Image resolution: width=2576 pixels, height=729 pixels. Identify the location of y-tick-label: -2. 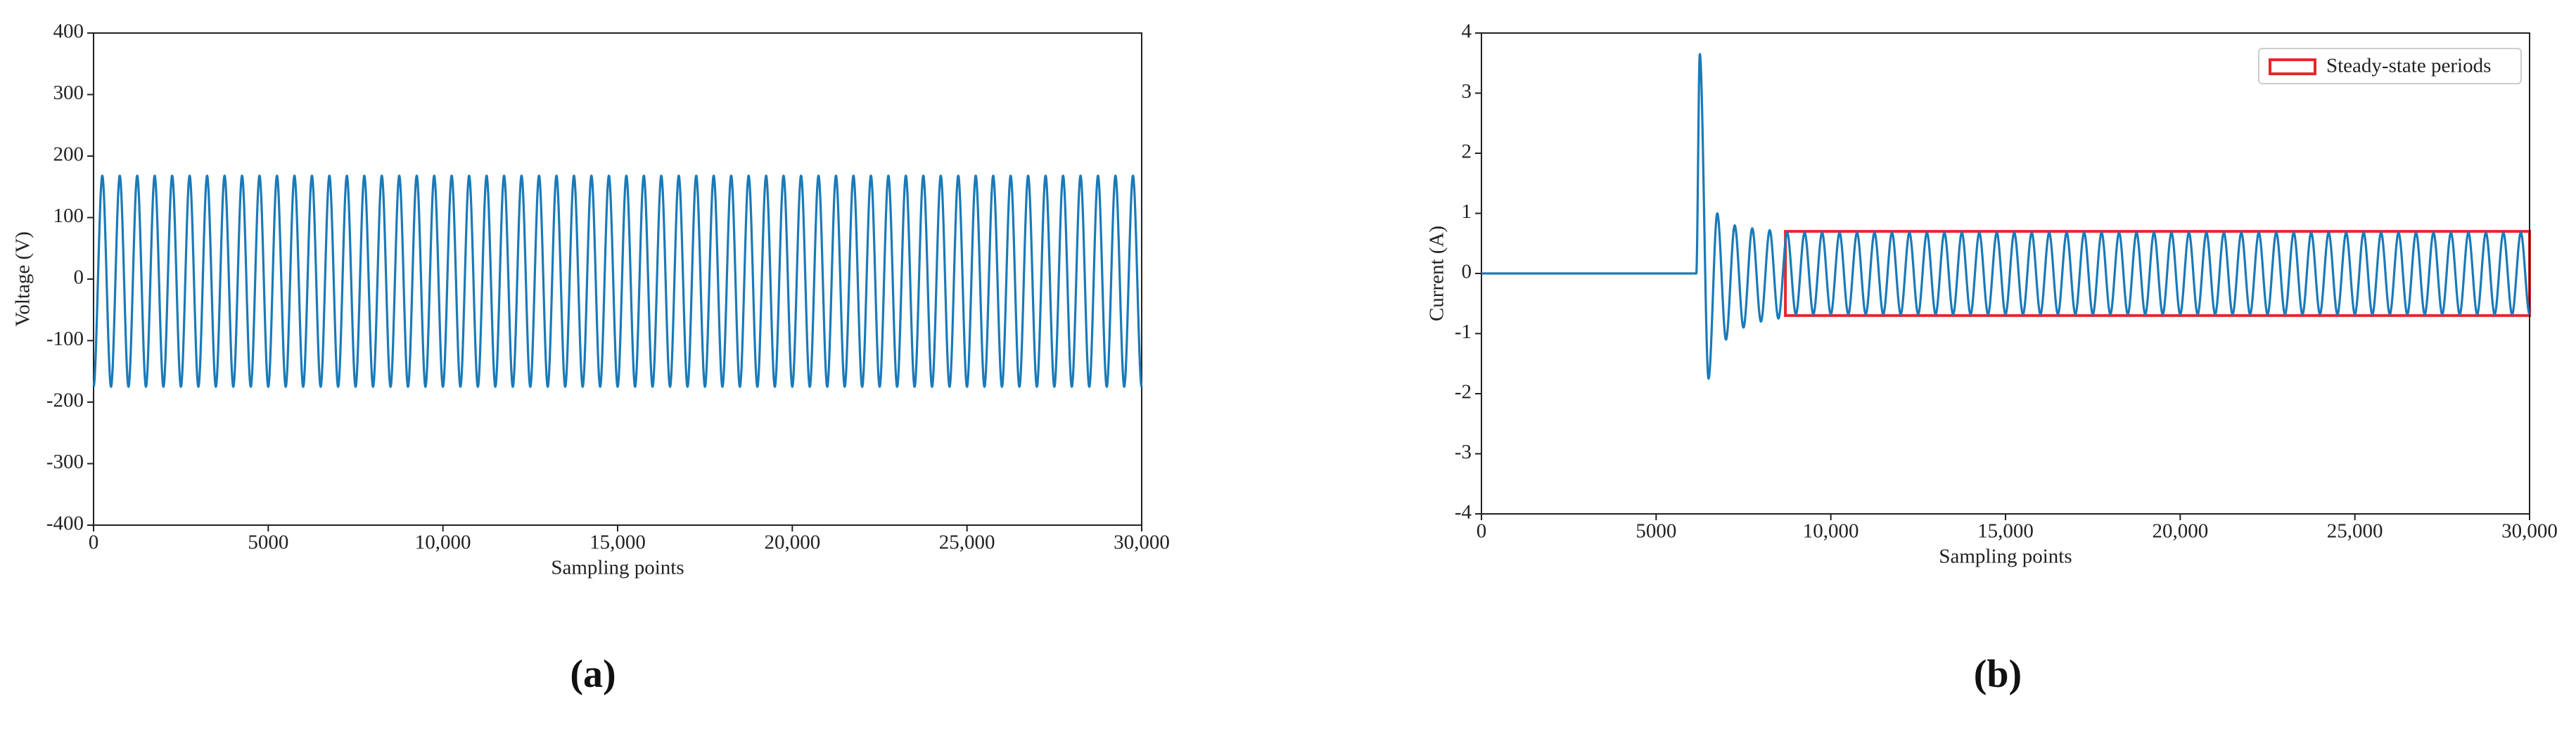
(1463, 392).